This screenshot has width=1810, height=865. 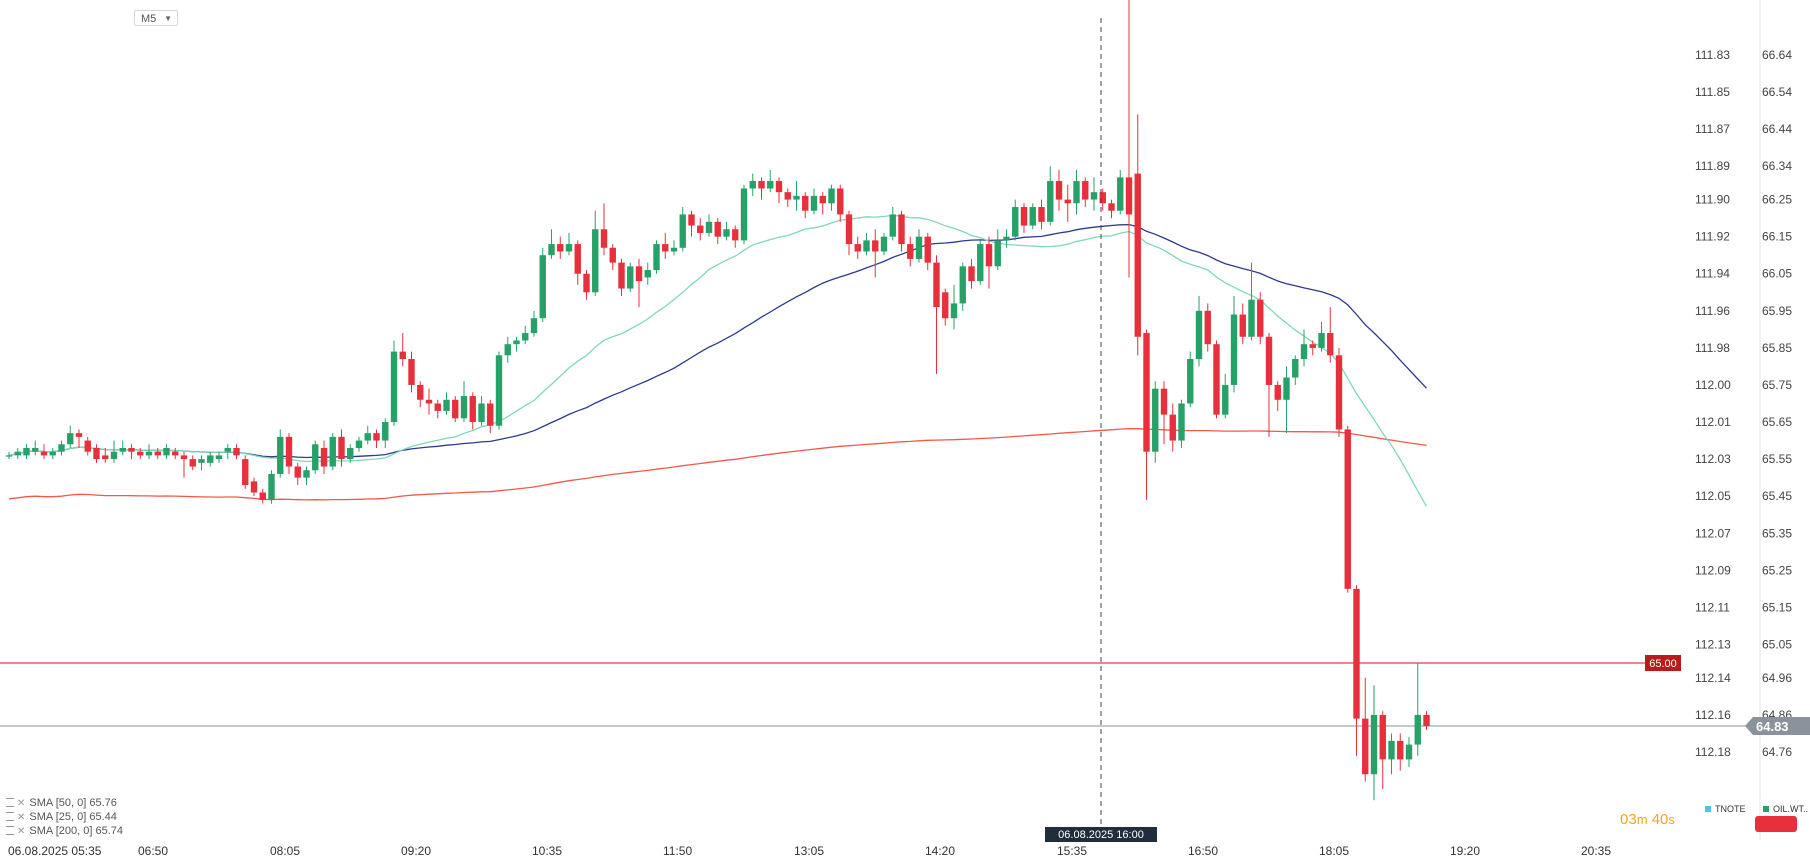 What do you see at coordinates (1712, 607) in the screenshot?
I see `secondary-tick-label: 112.11` at bounding box center [1712, 607].